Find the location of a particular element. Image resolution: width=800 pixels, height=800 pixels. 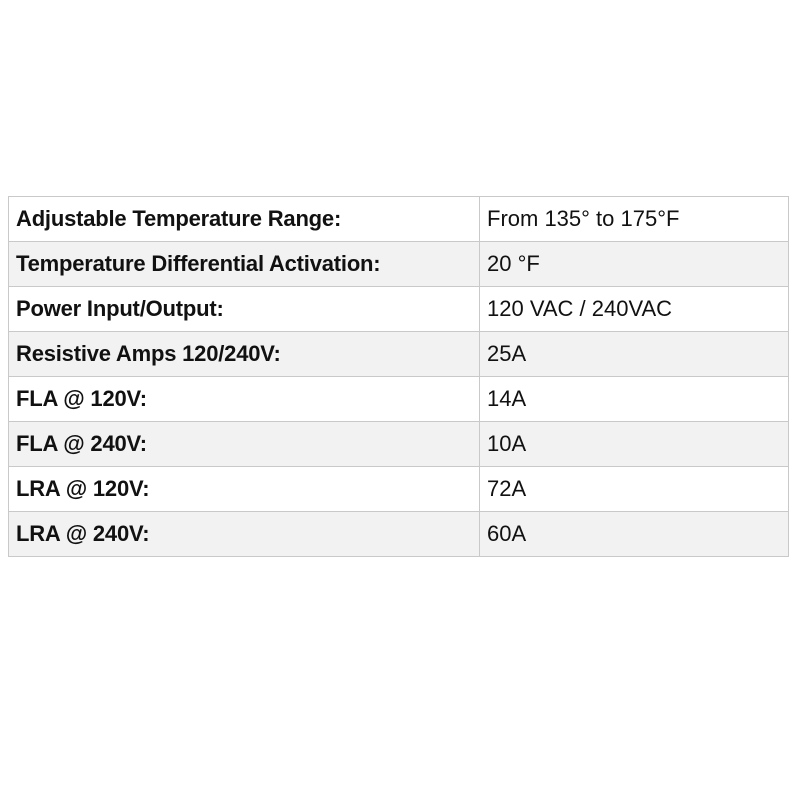

spec-value: 72A is located at coordinates (634, 489).